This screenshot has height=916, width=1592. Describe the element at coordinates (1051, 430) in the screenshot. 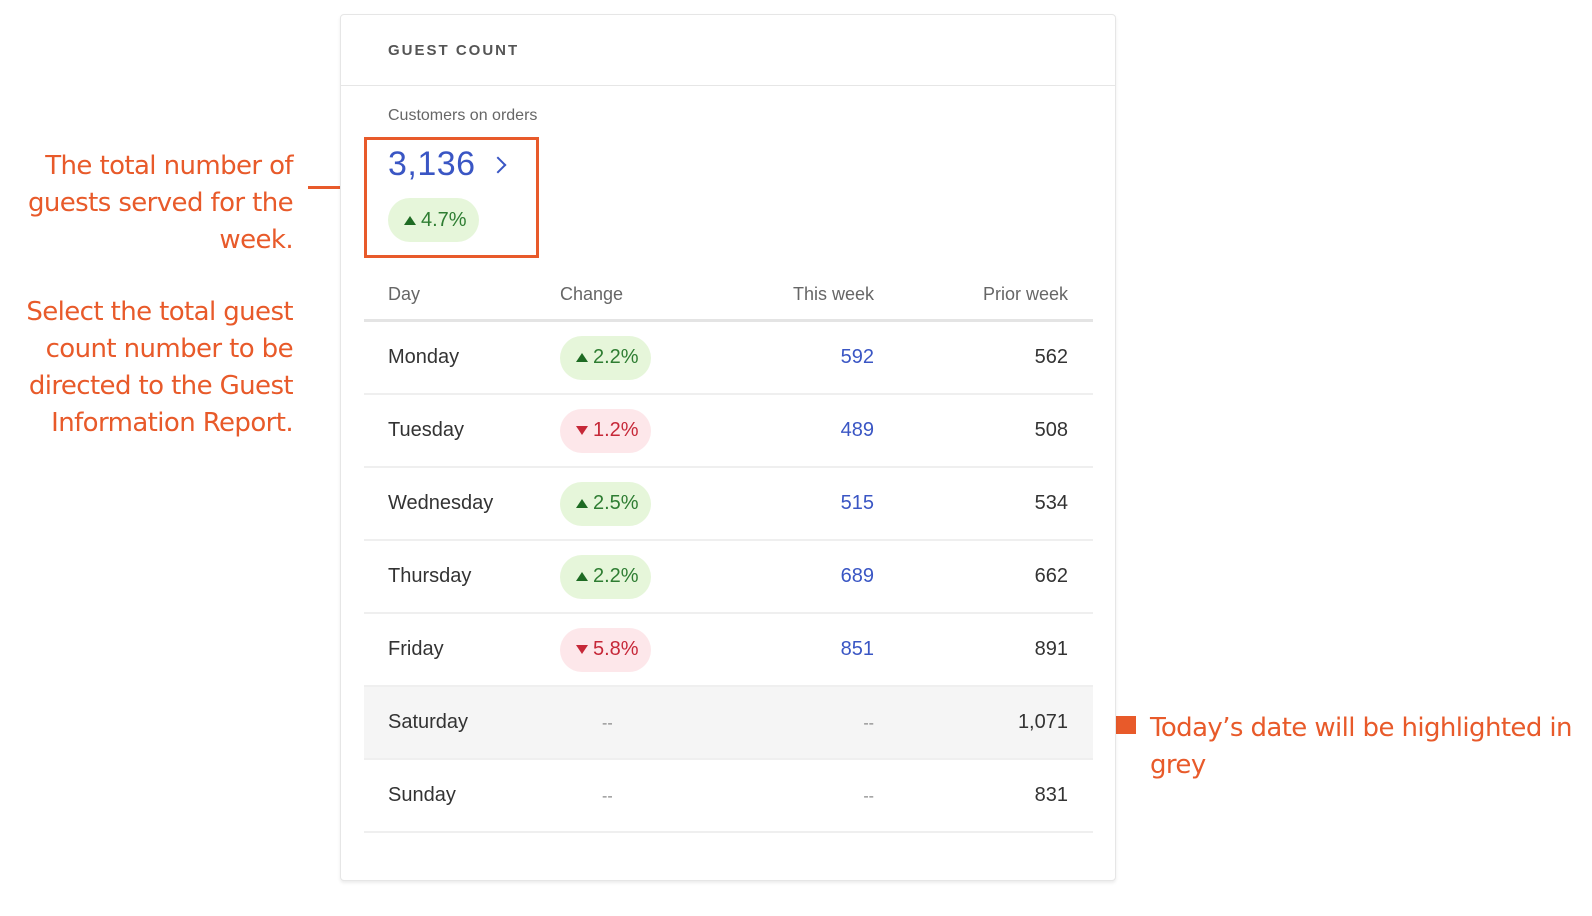

I see `prior-week-cell: 508` at that location.